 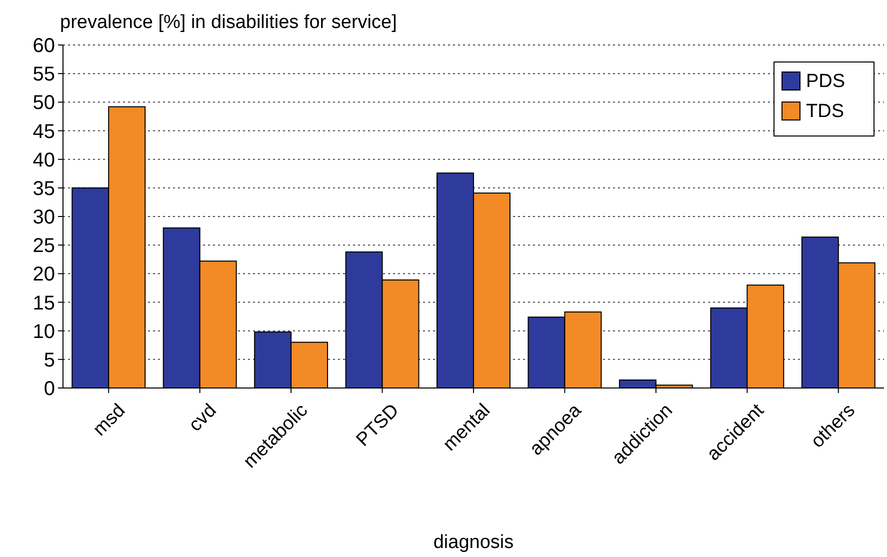 I want to click on y-tick-label: 10, so click(x=43, y=331).